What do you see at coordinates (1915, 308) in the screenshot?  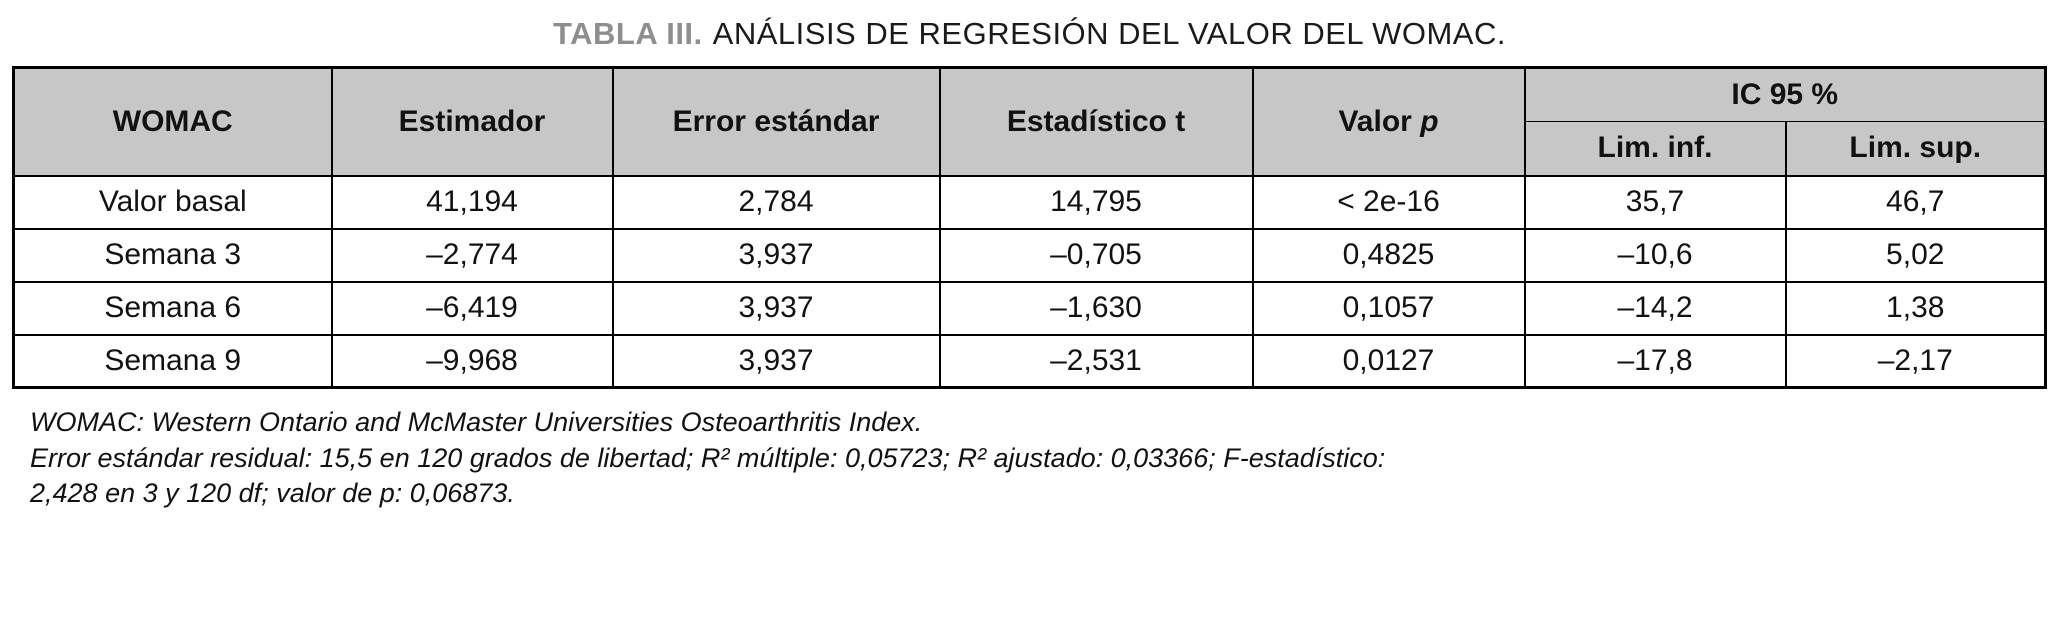 I see `cell-lim-sup: 1,38` at bounding box center [1915, 308].